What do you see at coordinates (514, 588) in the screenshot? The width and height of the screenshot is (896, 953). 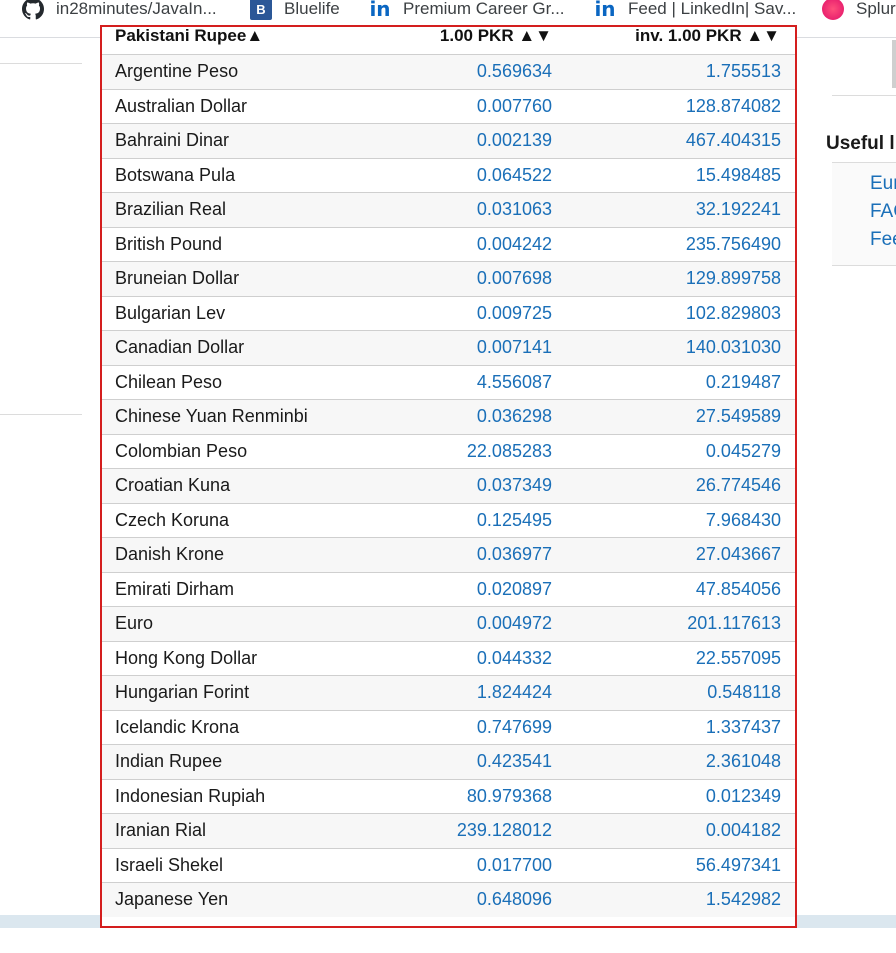 I see `rate-value: 0.020897` at bounding box center [514, 588].